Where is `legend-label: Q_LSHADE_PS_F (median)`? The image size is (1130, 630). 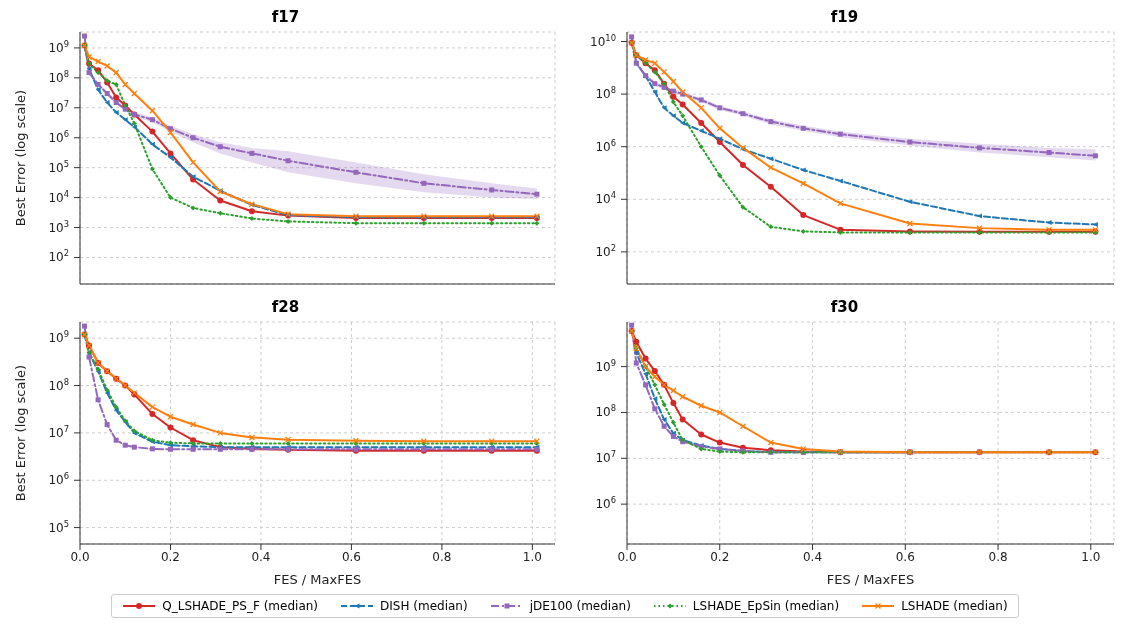
legend-label: Q_LSHADE_PS_F (median) is located at coordinates (240, 606).